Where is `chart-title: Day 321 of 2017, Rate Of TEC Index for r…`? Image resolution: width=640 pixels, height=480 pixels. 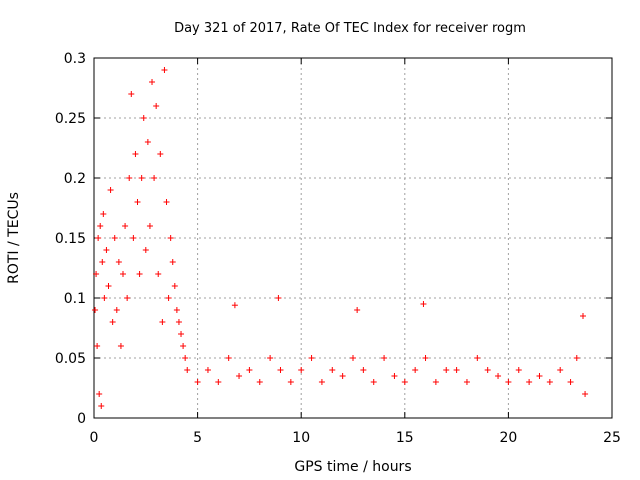
chart-title: Day 321 of 2017, Rate Of TEC Index for r… is located at coordinates (350, 28).